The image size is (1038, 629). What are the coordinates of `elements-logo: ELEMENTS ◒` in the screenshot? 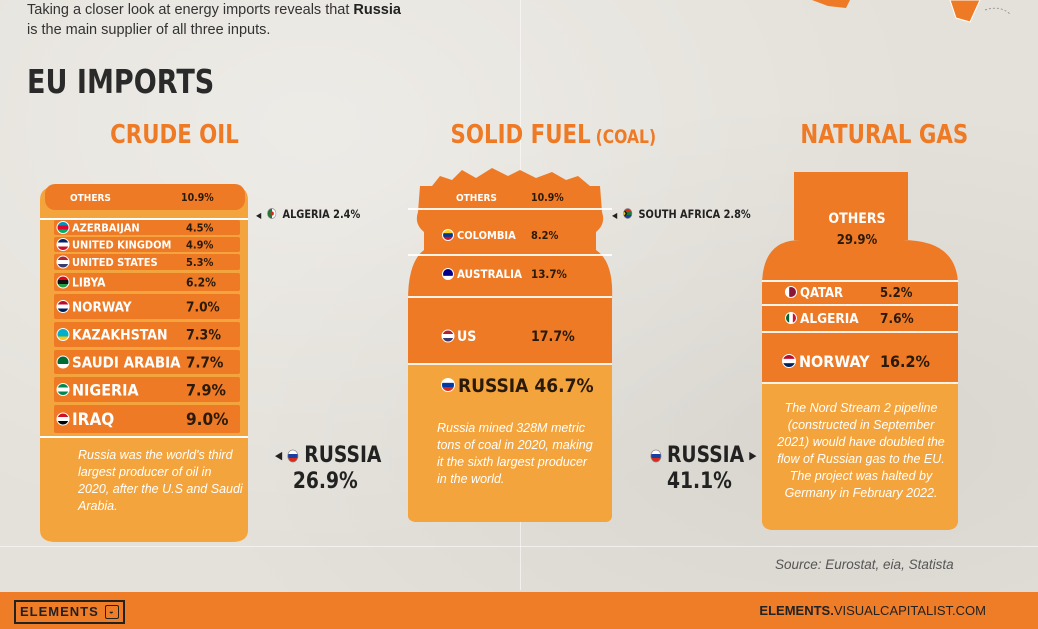 It's located at (69, 612).